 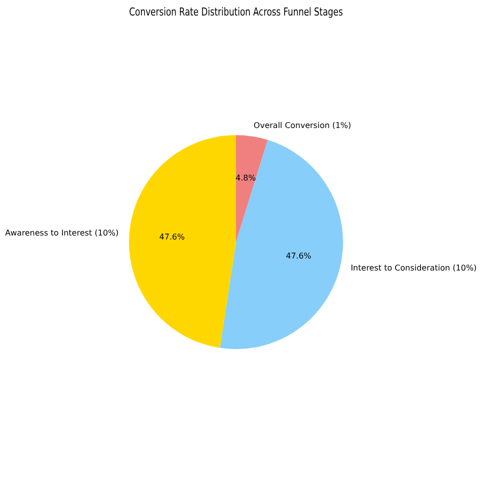 I want to click on data-label: 4.8%, so click(x=245, y=178).